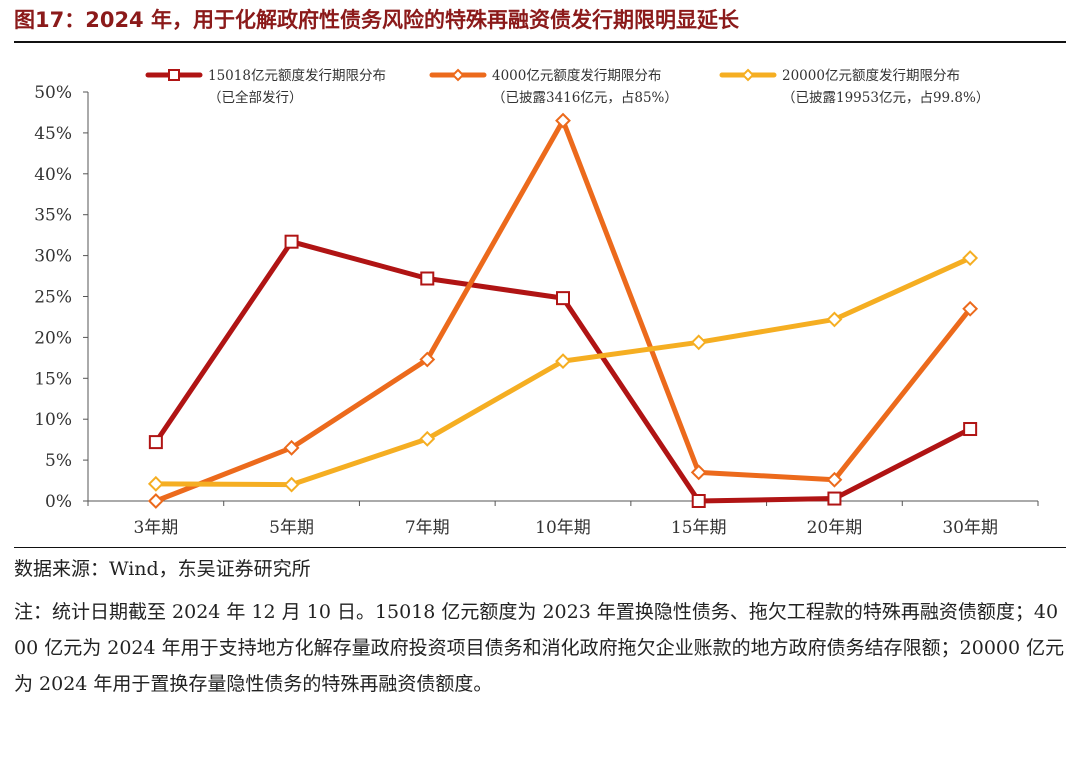 The height and width of the screenshot is (761, 1080). I want to click on y-tick-label: 40%, so click(53, 175).